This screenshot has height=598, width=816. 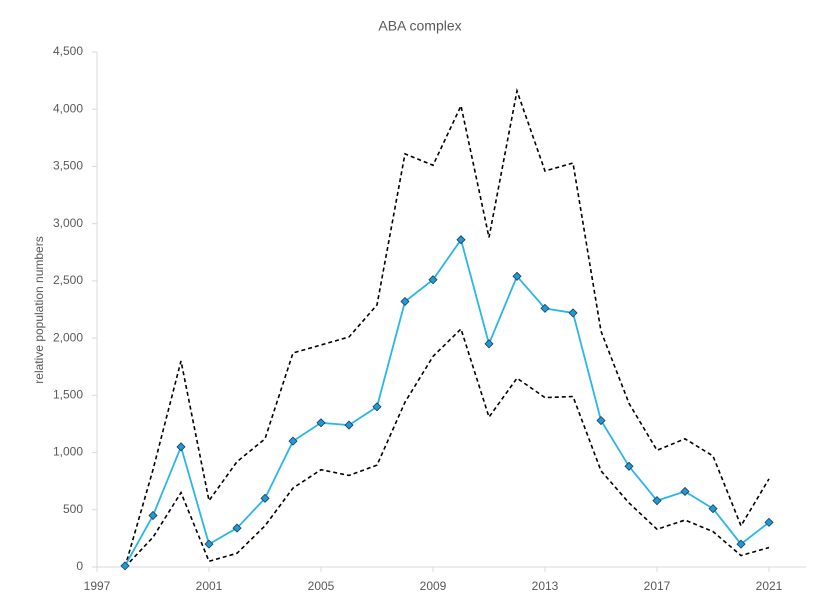 I want to click on y-tick-label: 2,000, so click(x=68, y=337).